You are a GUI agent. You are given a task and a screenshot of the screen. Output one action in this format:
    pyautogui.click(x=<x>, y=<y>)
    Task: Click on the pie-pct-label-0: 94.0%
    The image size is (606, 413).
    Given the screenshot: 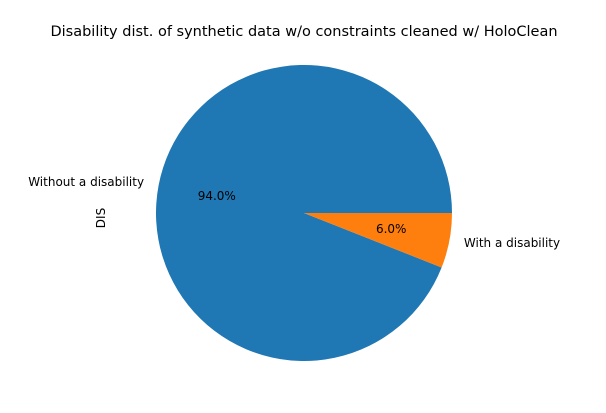 What is the action you would take?
    pyautogui.click(x=217, y=196)
    